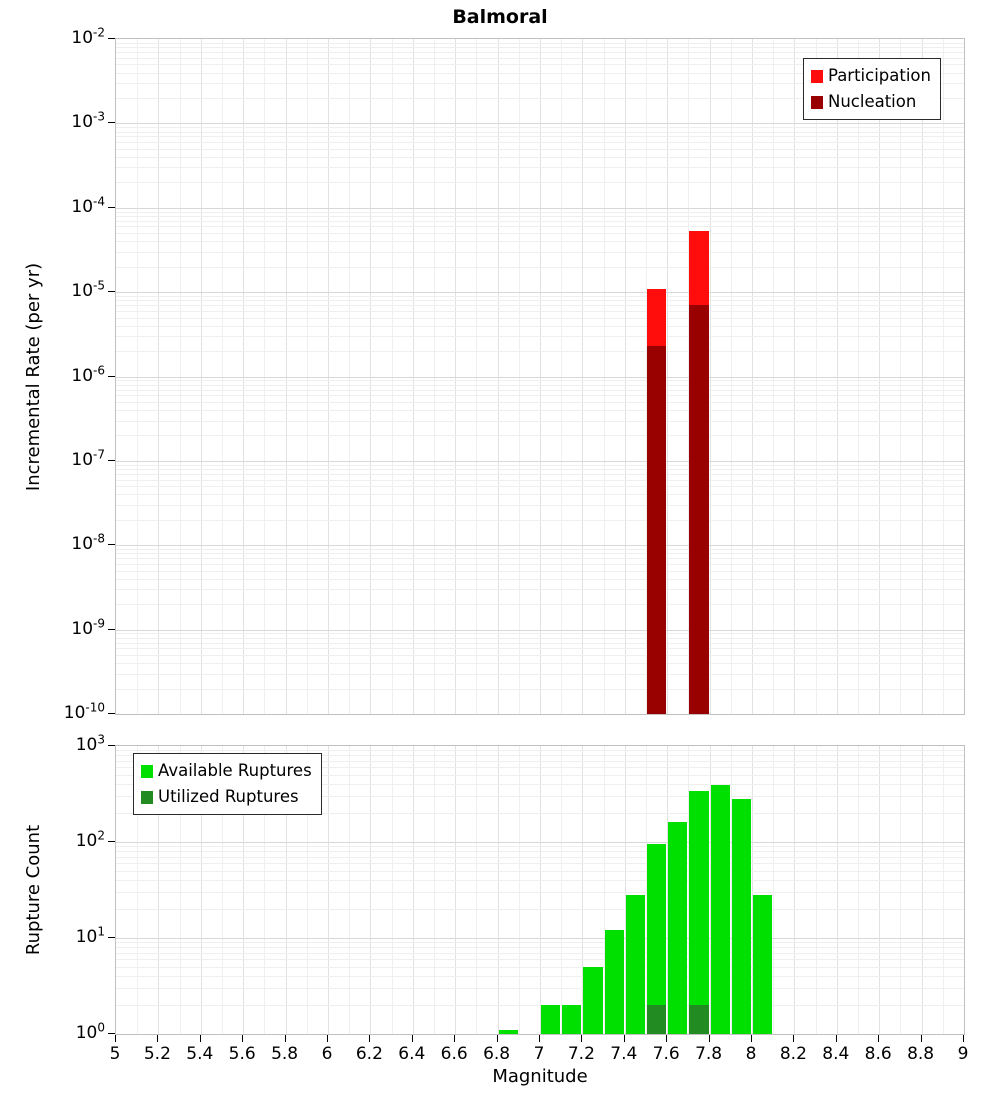  I want to click on nucleation-legend-label: Nucleation, so click(872, 101).